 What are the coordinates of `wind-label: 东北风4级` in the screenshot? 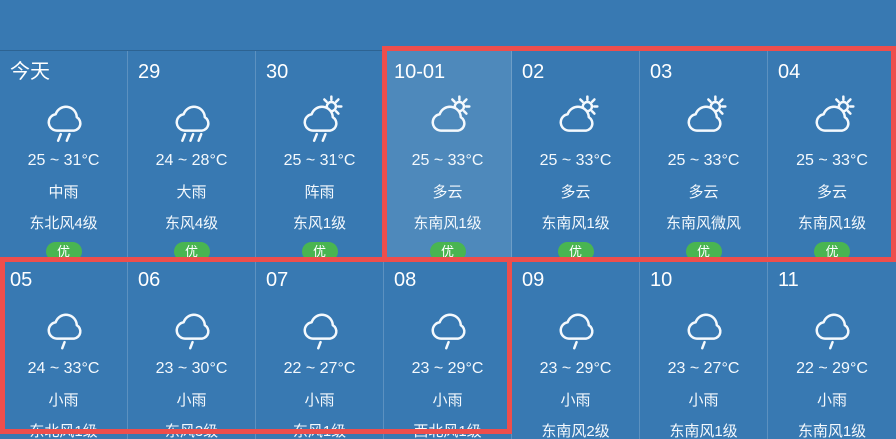 It's located at (63, 223).